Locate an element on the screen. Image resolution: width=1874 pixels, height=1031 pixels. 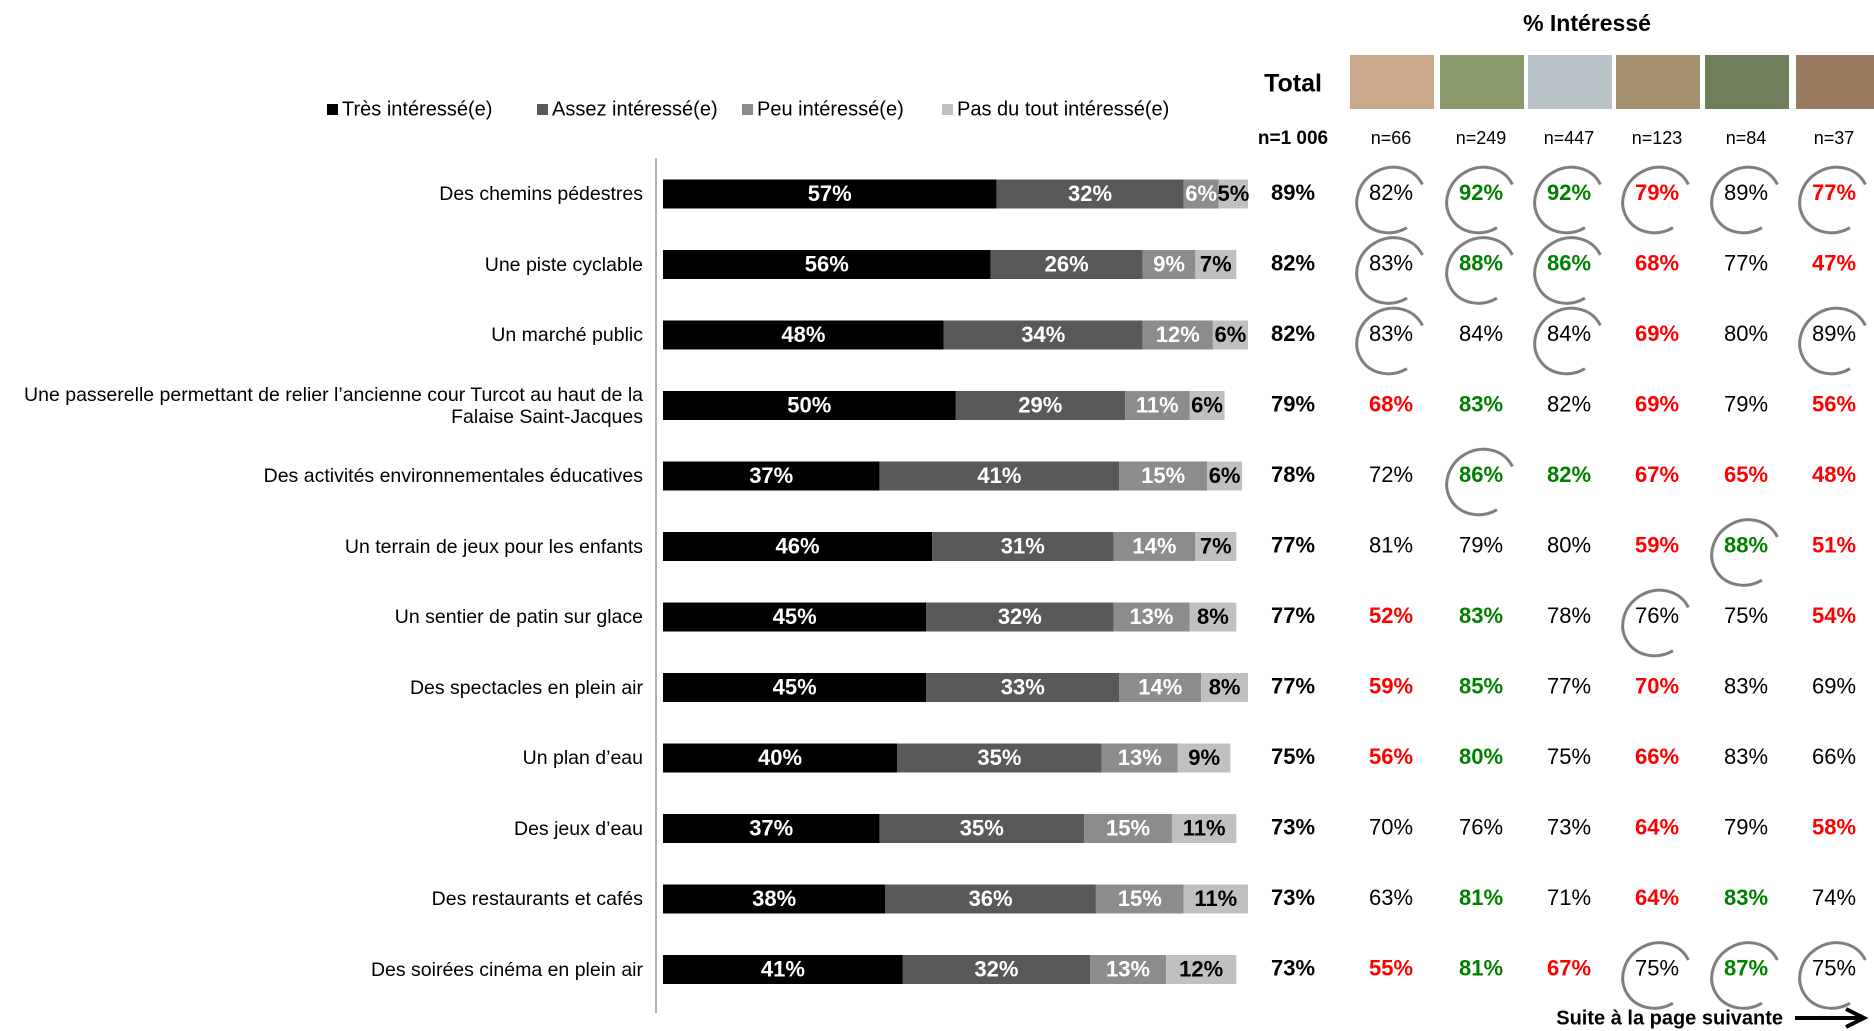
bar-value-label: 45% is located at coordinates (795, 686).